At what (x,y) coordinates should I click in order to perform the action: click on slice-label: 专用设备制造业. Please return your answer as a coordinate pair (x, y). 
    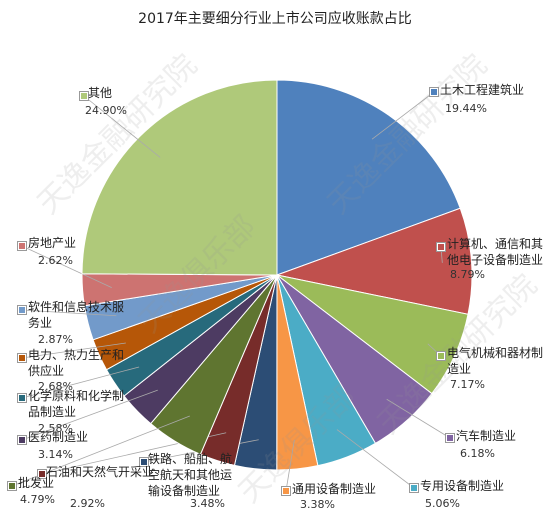
    Looking at the image, I should click on (462, 486).